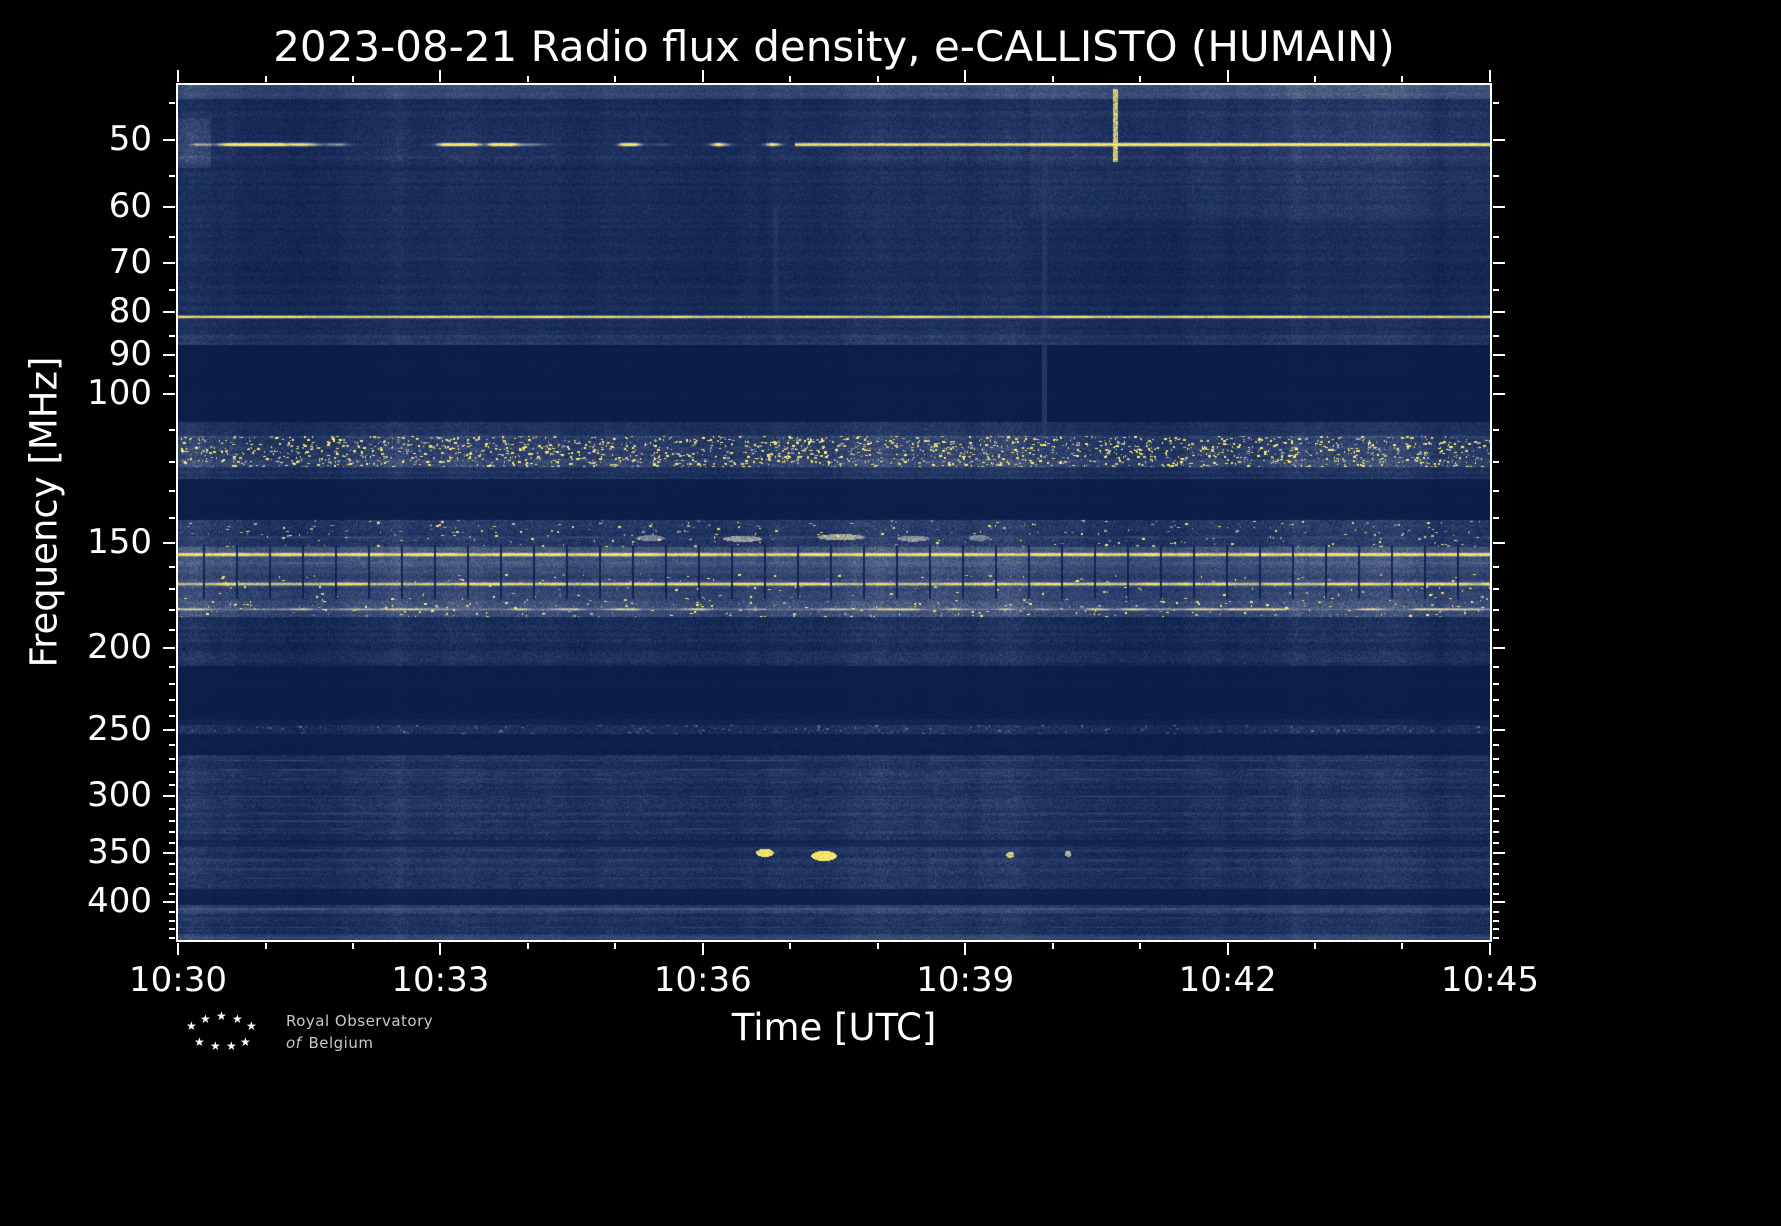 The image size is (1781, 1226). What do you see at coordinates (119, 541) in the screenshot?
I see `y-tick-label: 150` at bounding box center [119, 541].